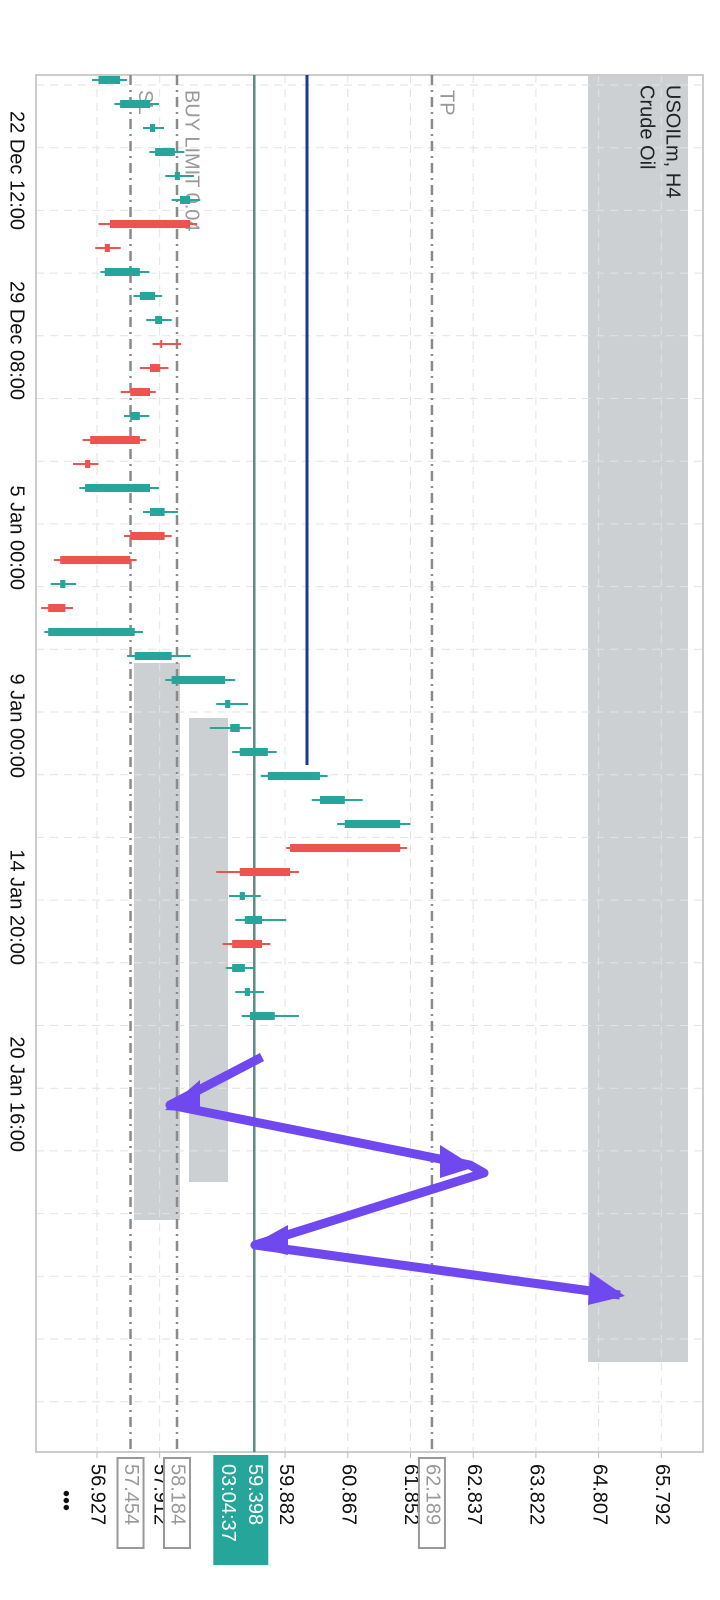  Describe the element at coordinates (17, 907) in the screenshot. I see `time-label: 14 Jan 20:00` at that location.